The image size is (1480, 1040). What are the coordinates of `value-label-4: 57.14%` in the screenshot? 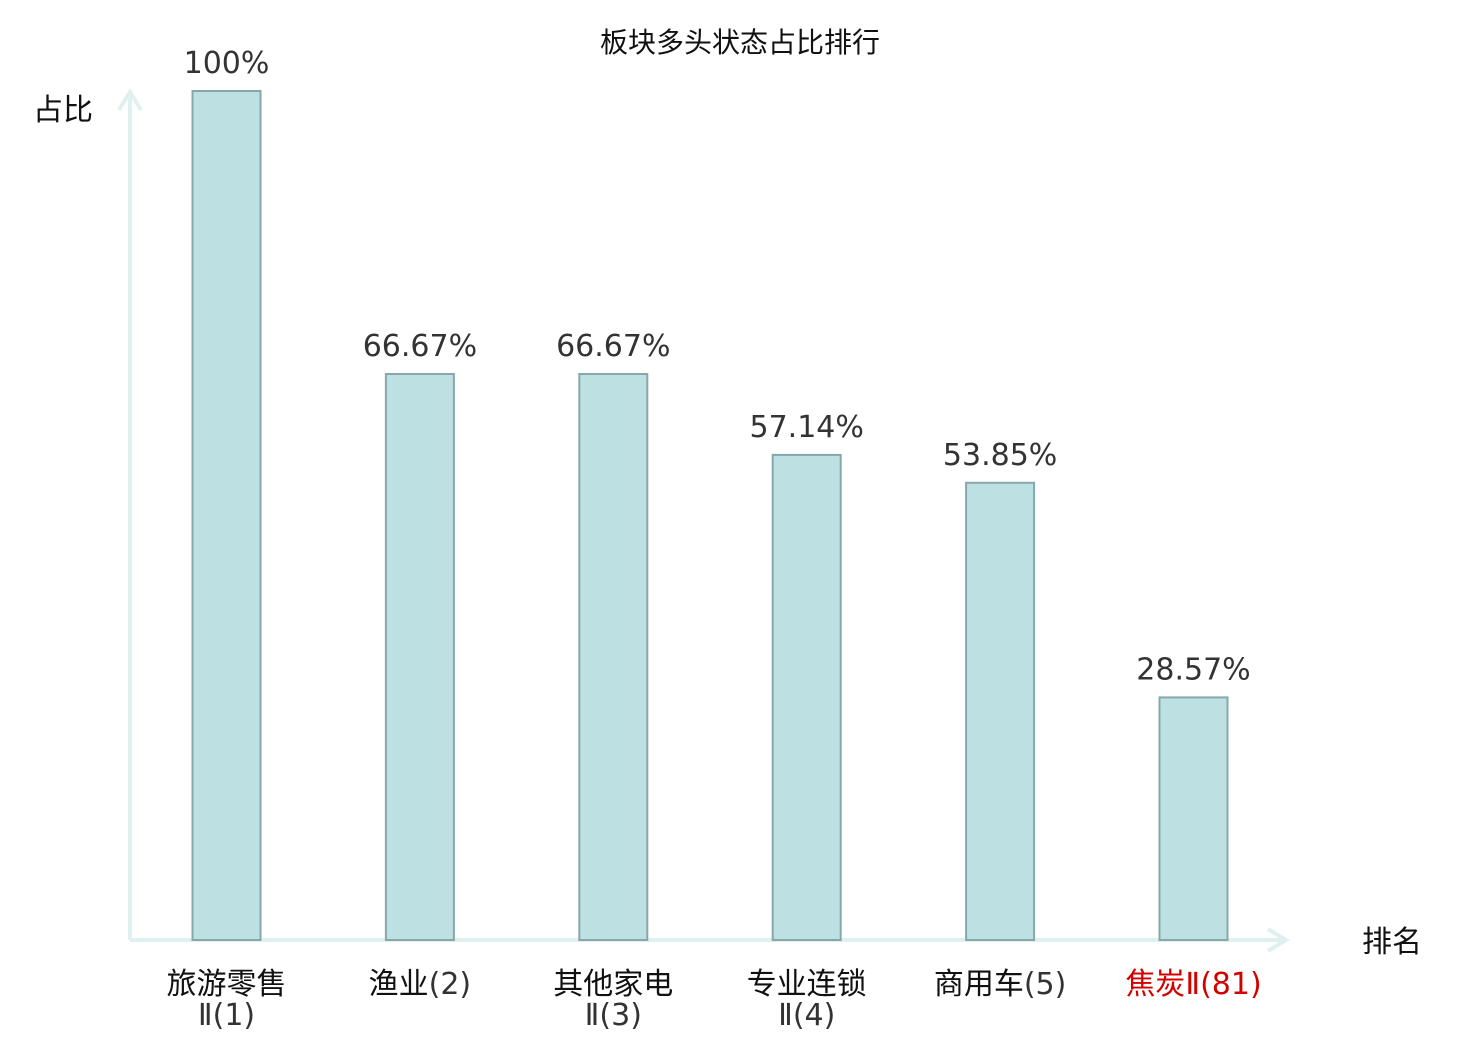 It's located at (807, 427).